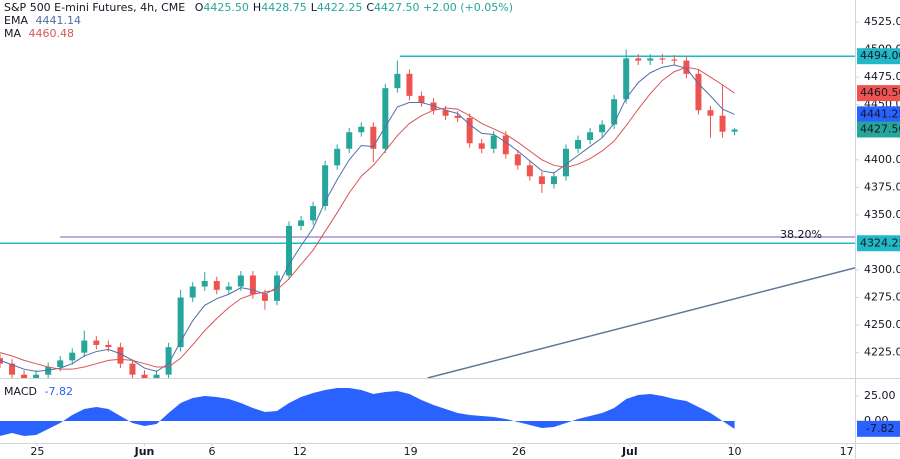 The width and height of the screenshot is (900, 459). What do you see at coordinates (801, 234) in the screenshot?
I see `fib-label: 38.20%` at bounding box center [801, 234].